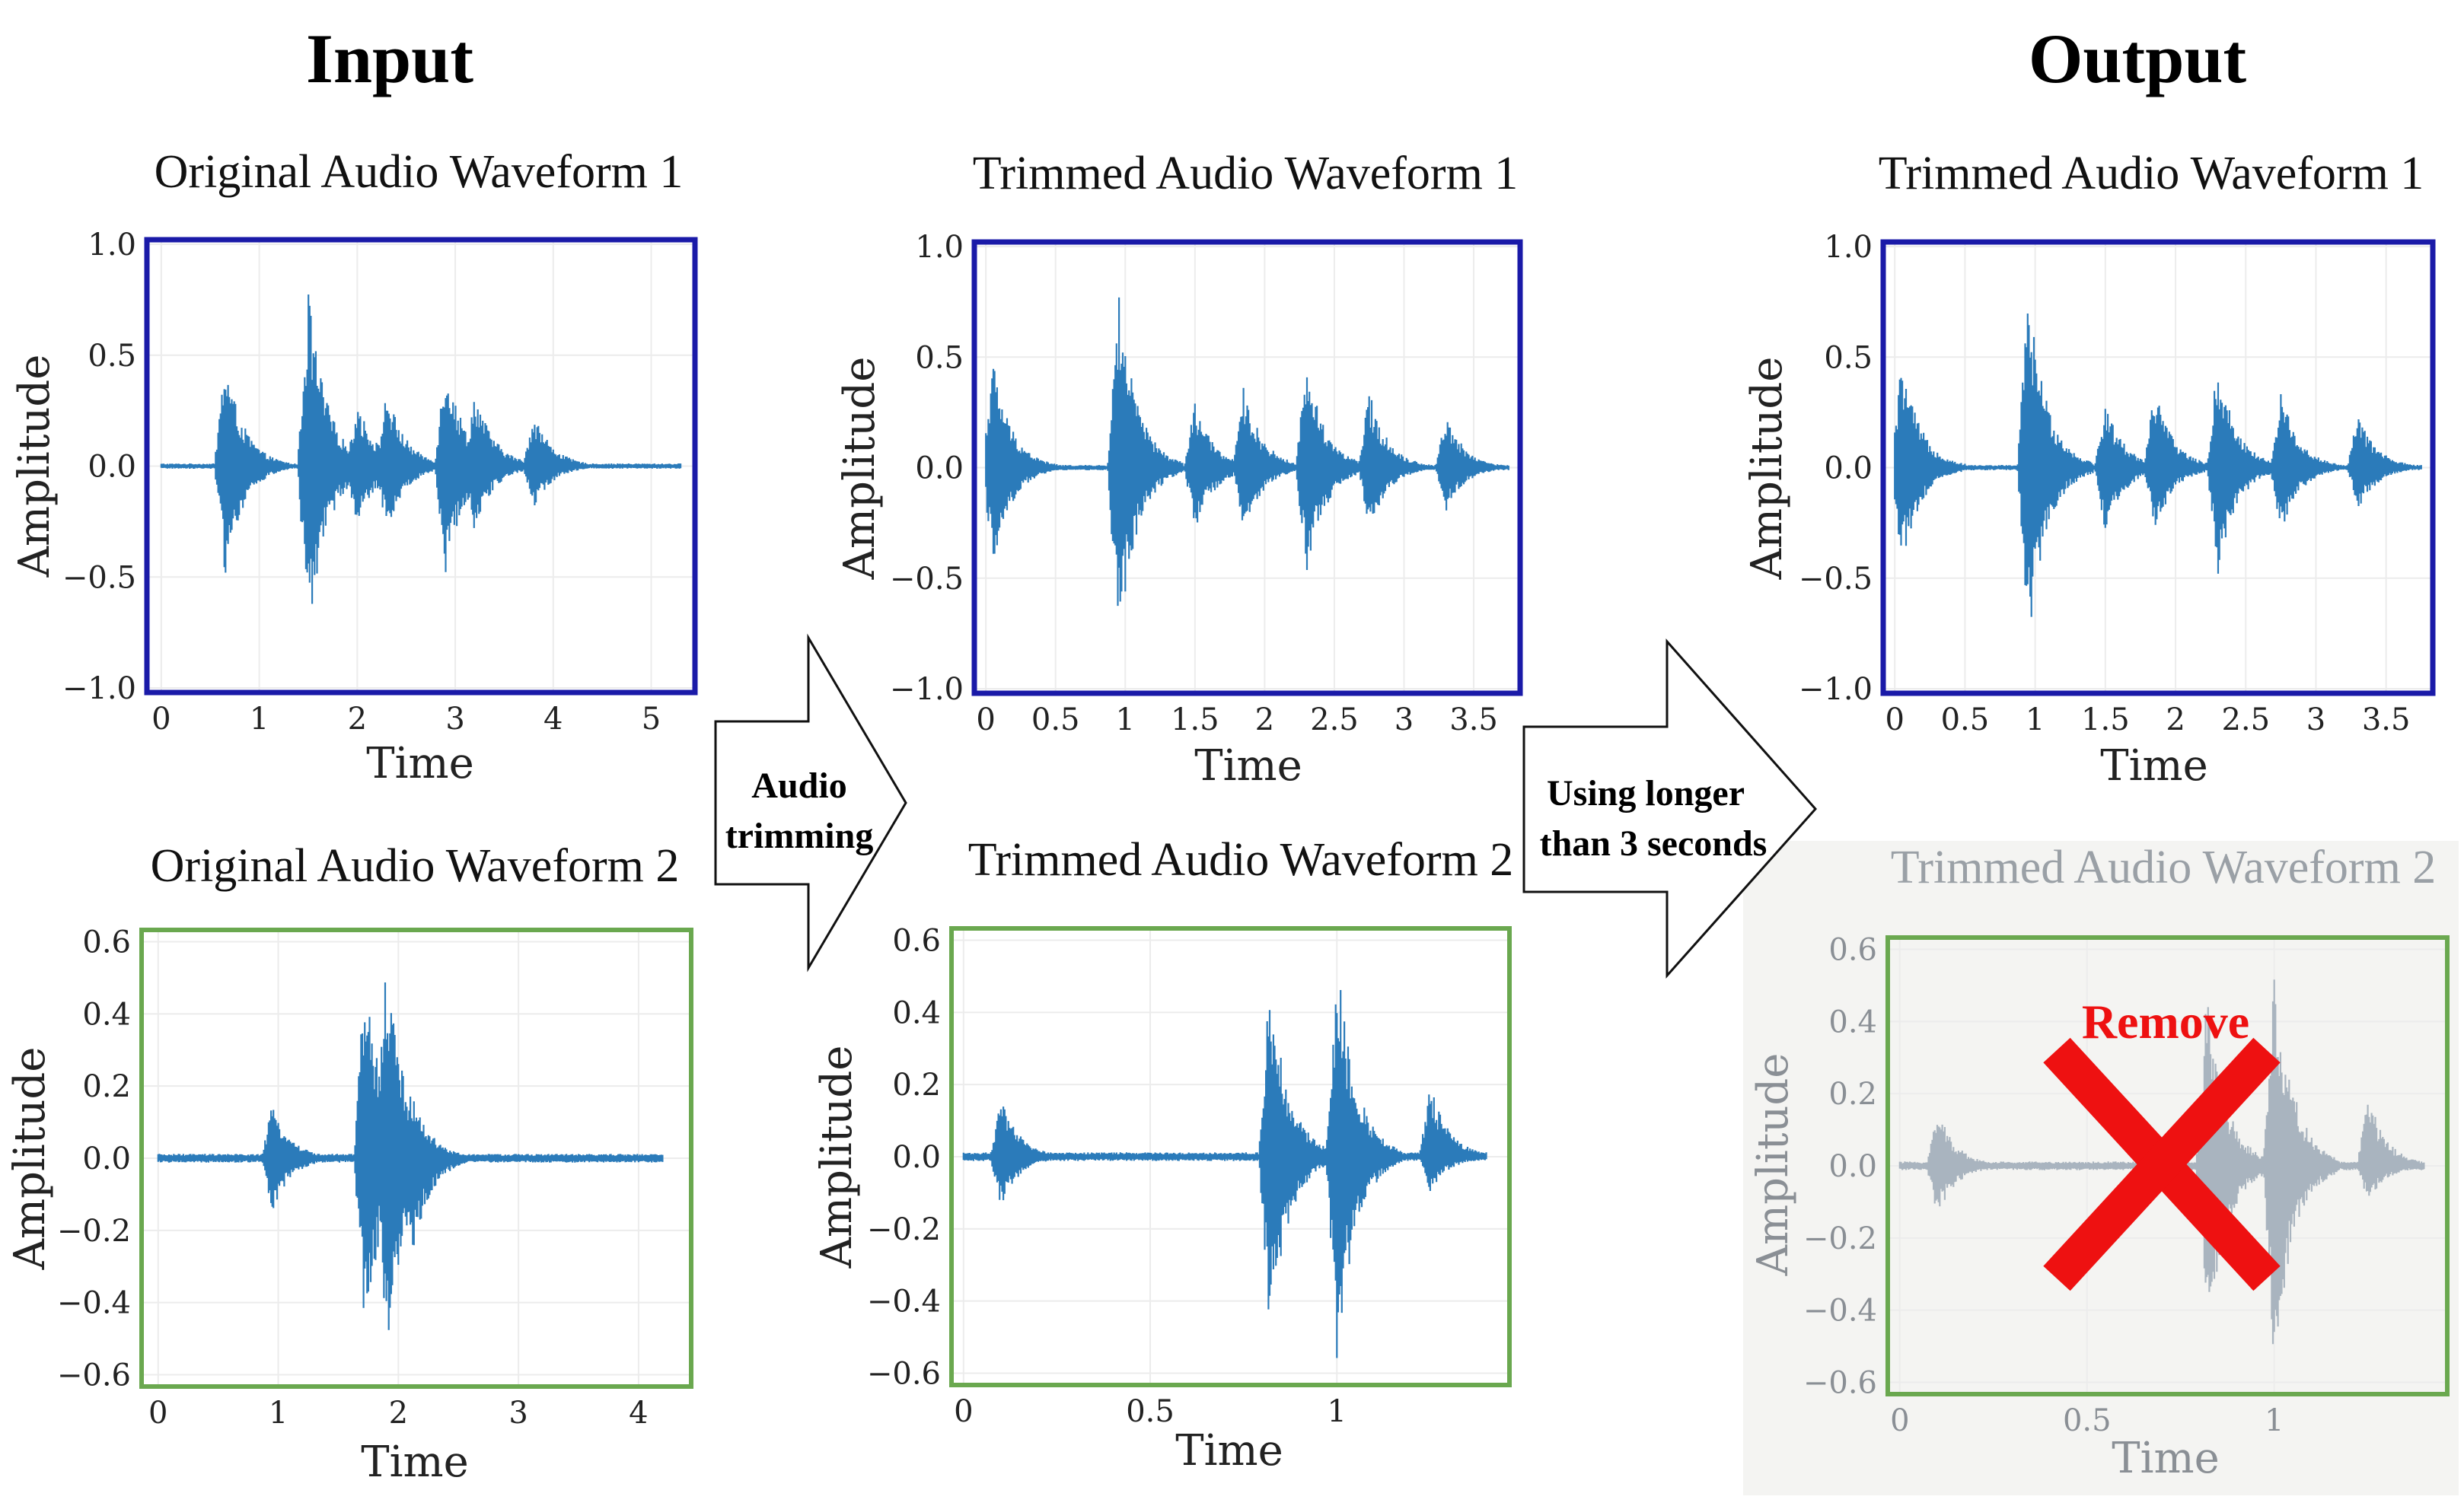 Image resolution: width=2464 pixels, height=1506 pixels. I want to click on arrow-audio-trimming: Audio trimming, so click(811, 803).